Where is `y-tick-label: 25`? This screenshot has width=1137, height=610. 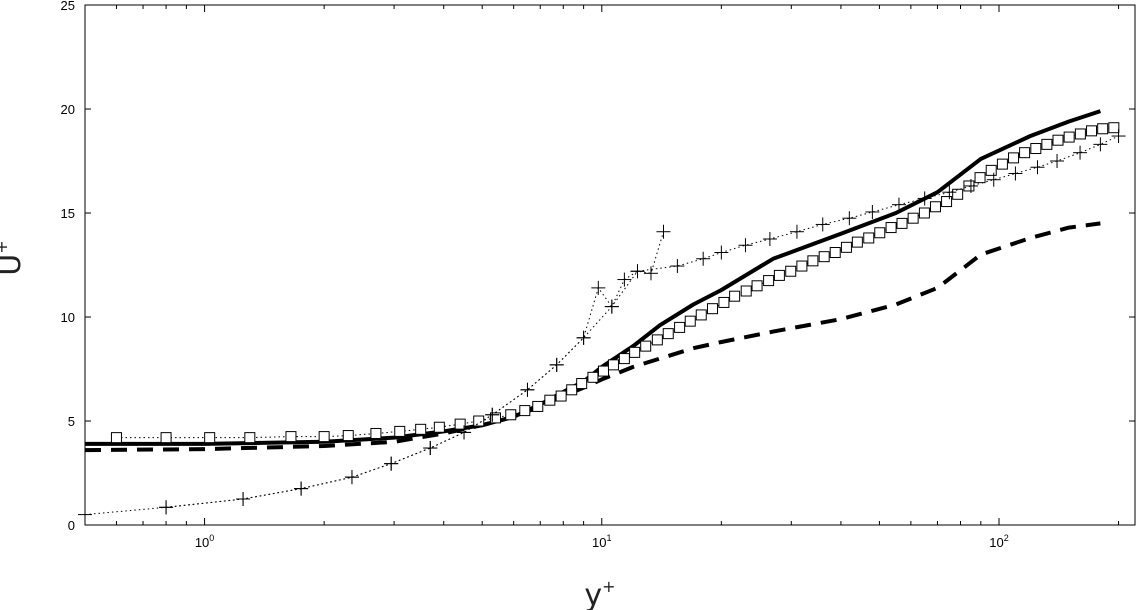 y-tick-label: 25 is located at coordinates (68, 6).